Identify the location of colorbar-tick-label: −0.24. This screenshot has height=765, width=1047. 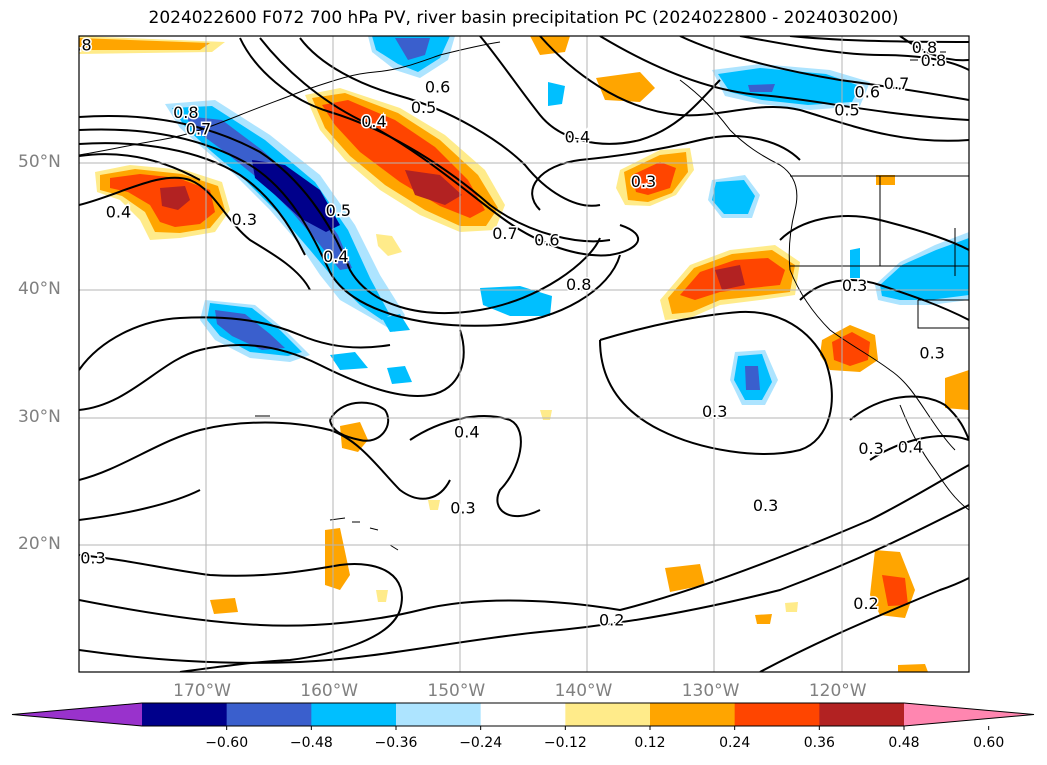
(481, 743).